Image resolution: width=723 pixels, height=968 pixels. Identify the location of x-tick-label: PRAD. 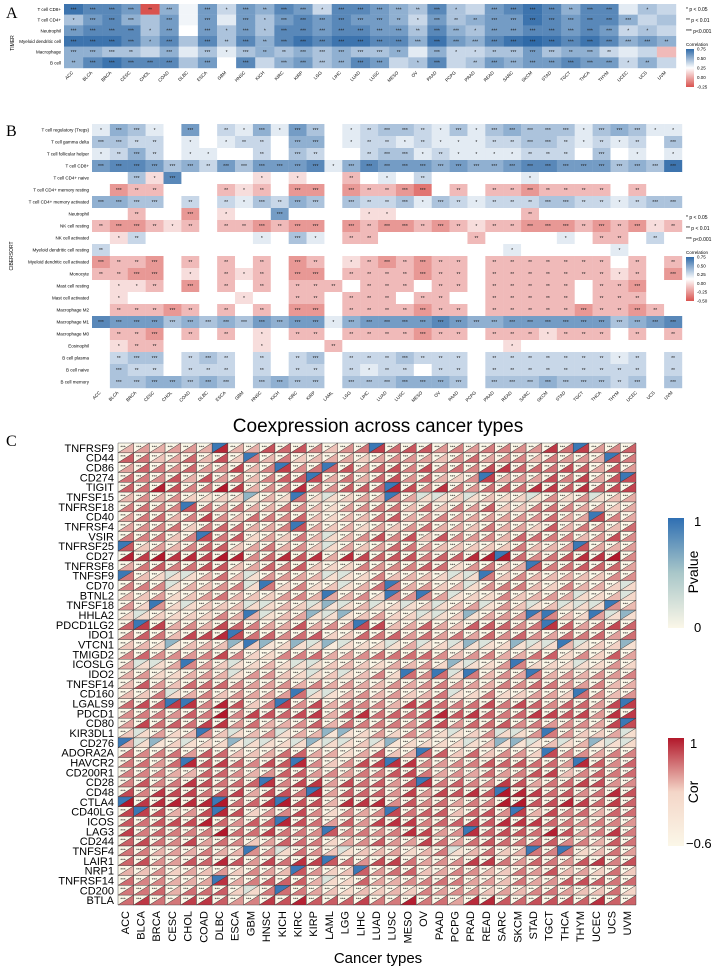
(489, 396).